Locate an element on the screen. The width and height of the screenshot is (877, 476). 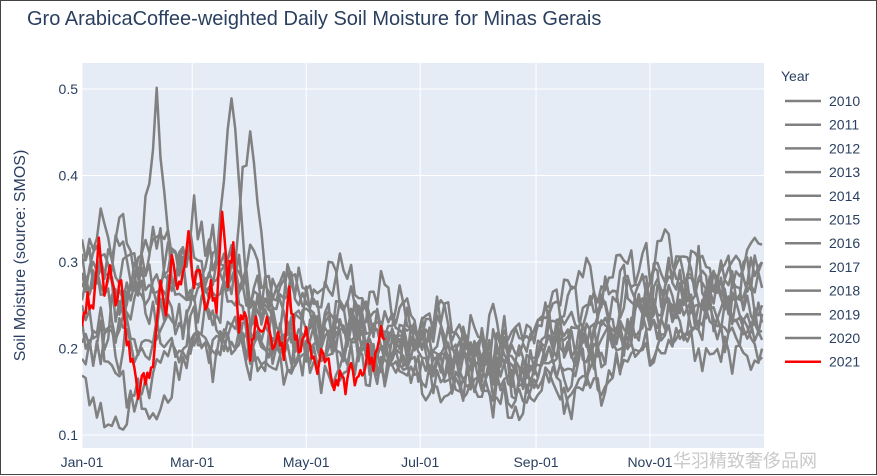
x-tick-label: Jan-01 is located at coordinates (82, 462).